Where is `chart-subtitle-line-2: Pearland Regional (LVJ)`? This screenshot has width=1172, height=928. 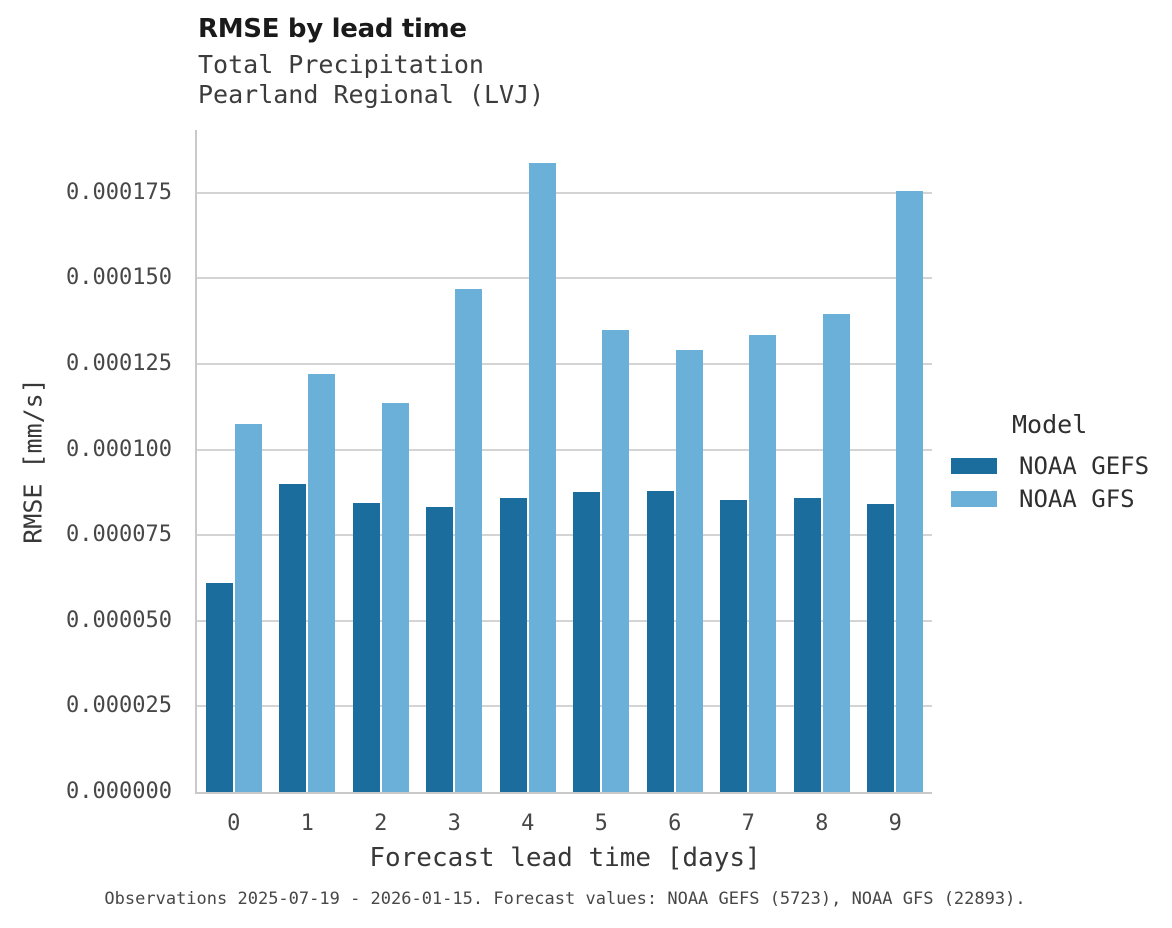 chart-subtitle-line-2: Pearland Regional (LVJ) is located at coordinates (371, 94).